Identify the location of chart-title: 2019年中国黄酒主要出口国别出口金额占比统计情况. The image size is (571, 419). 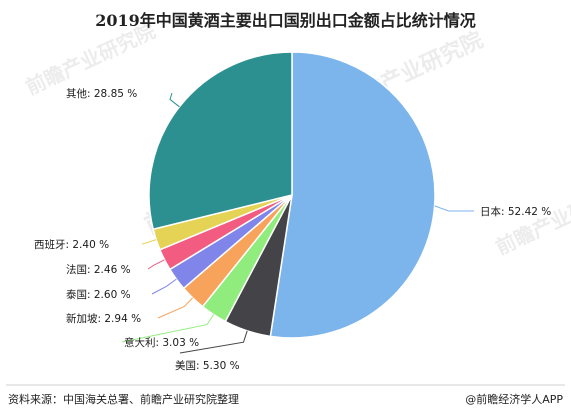
(285, 20).